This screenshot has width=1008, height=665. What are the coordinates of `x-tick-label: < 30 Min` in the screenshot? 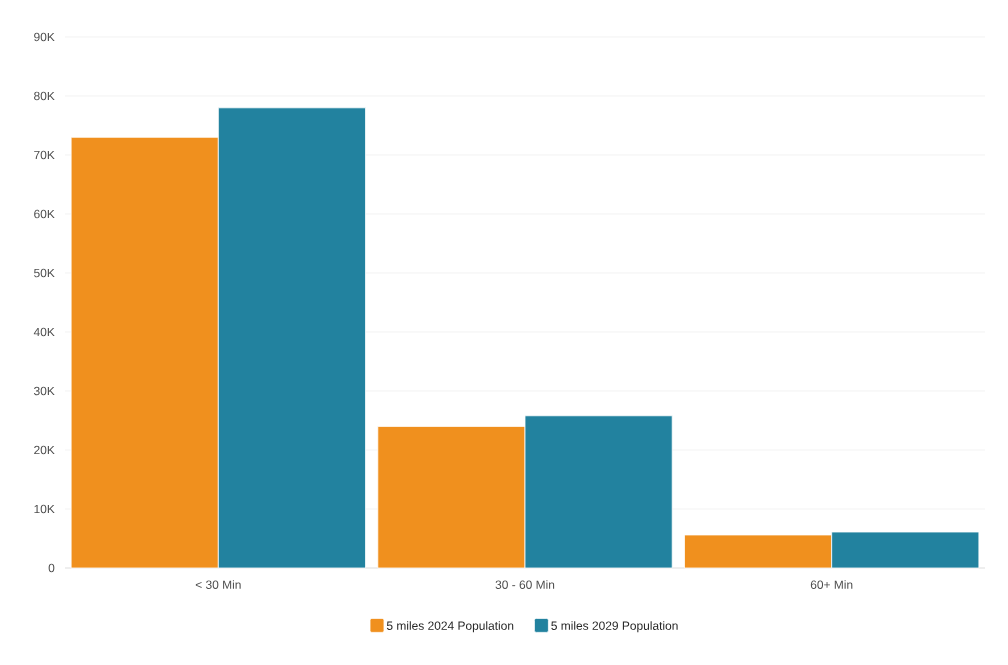 It's located at (218, 584).